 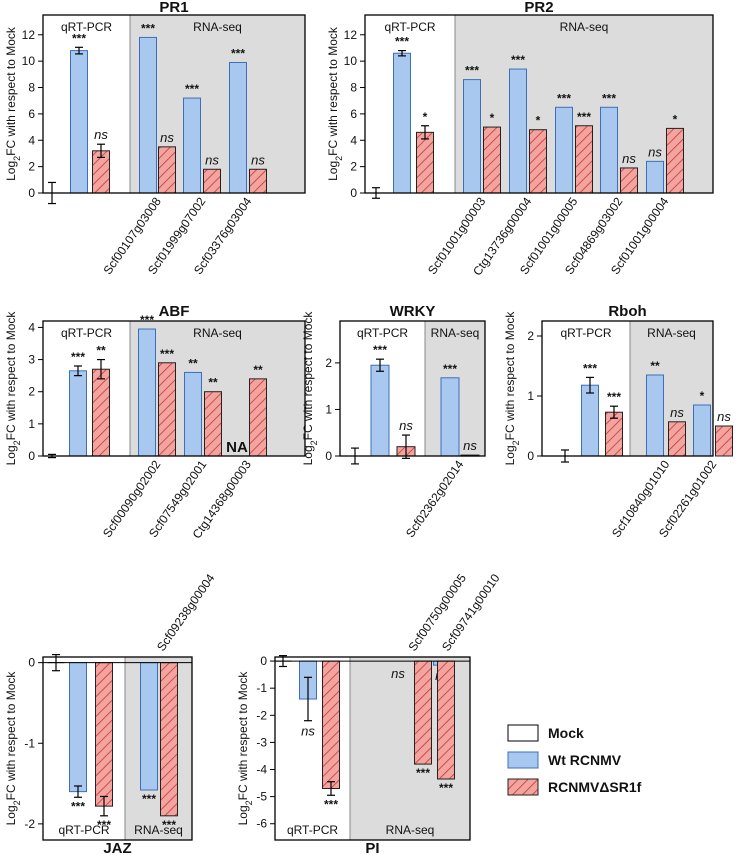 I want to click on legend-label-mut: RCNMVΔSR1f, so click(x=595, y=787).